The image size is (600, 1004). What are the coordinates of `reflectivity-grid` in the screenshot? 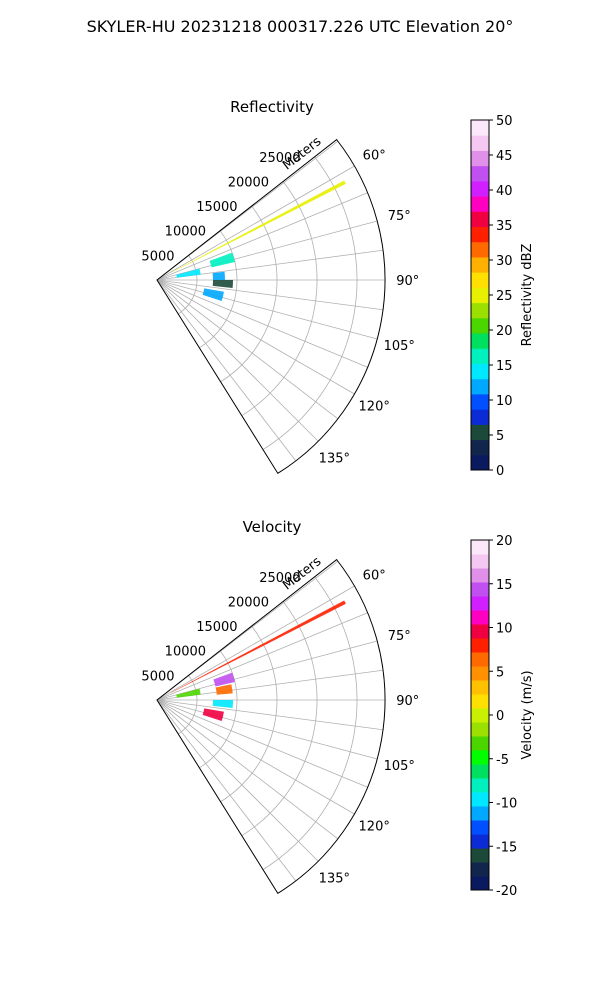 It's located at (270, 301).